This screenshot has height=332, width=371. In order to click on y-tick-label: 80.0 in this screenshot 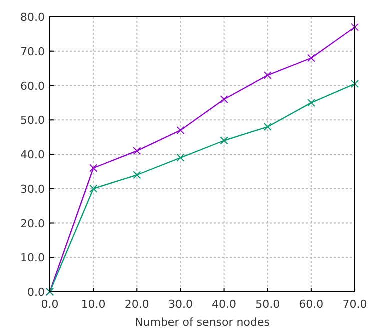, I will do `click(32, 17)`.